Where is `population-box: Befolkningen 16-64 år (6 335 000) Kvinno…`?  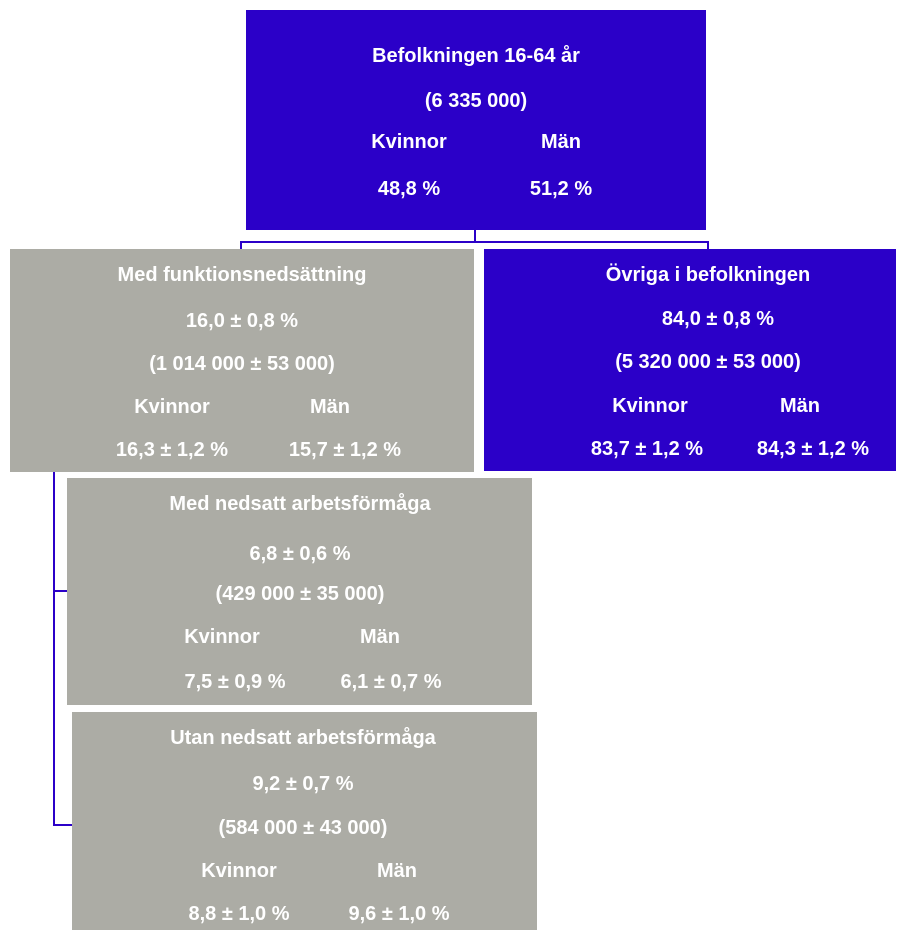
population-box: Befolkningen 16-64 år (6 335 000) Kvinno… is located at coordinates (476, 120).